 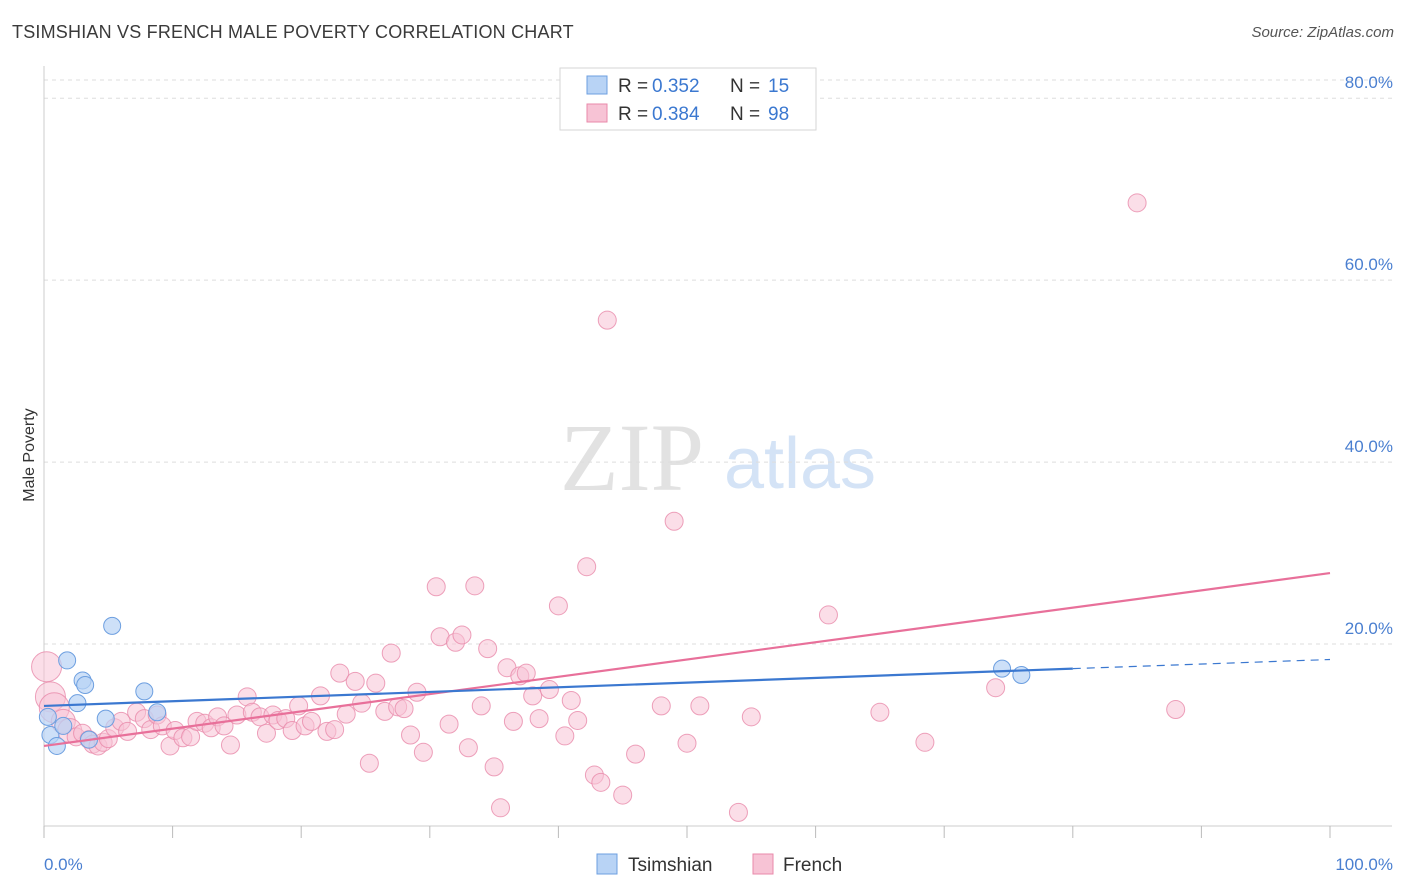 What do you see at coordinates (597, 85) in the screenshot?
I see `legend-swatch-tsimshian` at bounding box center [597, 85].